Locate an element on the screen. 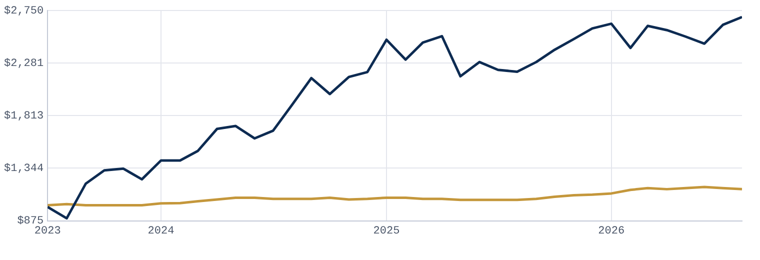  x-tick-label: 2023 is located at coordinates (47, 231).